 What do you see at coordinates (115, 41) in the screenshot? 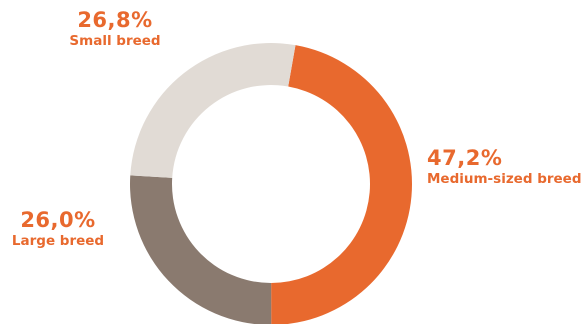
I see `slice-name-small-breed: Small breed` at bounding box center [115, 41].